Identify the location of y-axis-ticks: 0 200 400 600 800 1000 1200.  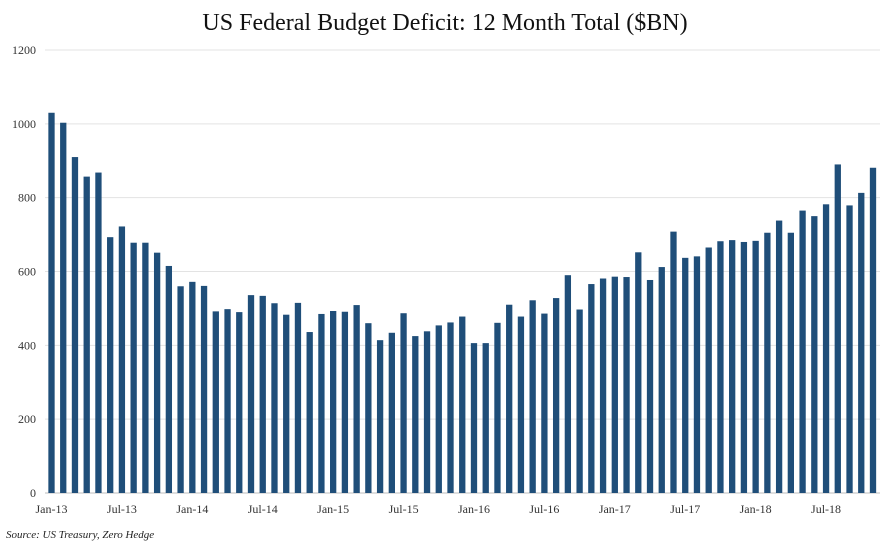
(24, 271).